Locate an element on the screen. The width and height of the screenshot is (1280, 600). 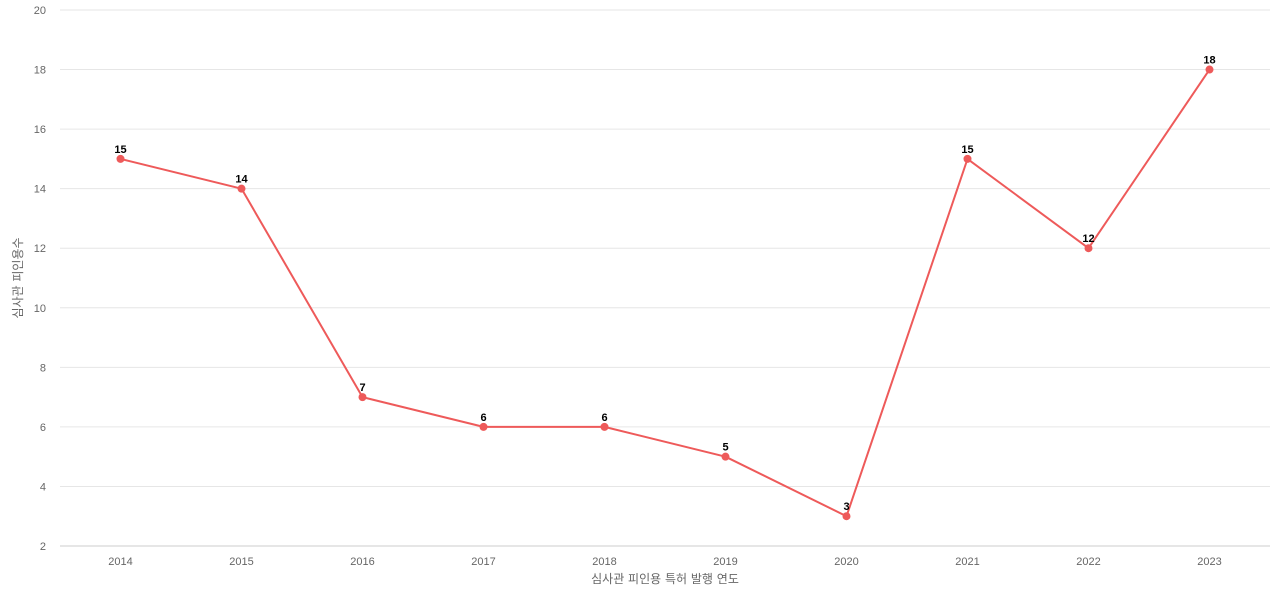
x-tick-label: 2016 is located at coordinates (362, 562).